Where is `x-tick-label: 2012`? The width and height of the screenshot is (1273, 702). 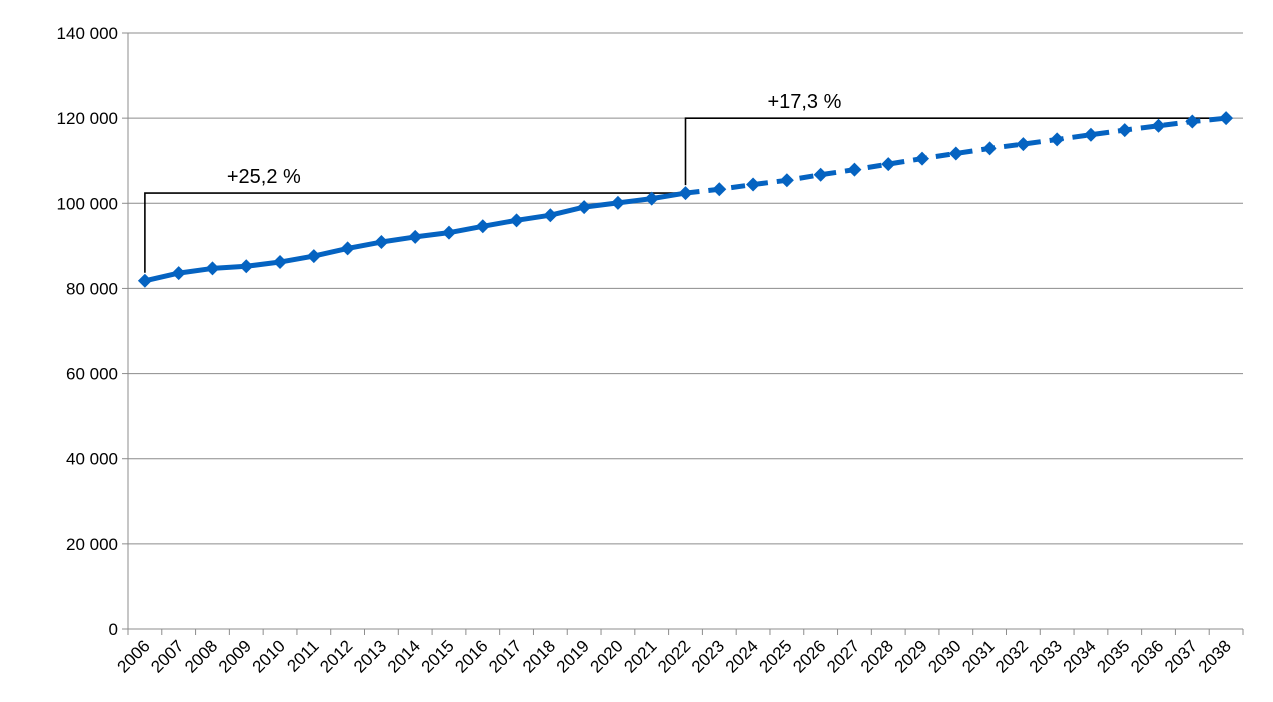 x-tick-label: 2012 is located at coordinates (336, 656).